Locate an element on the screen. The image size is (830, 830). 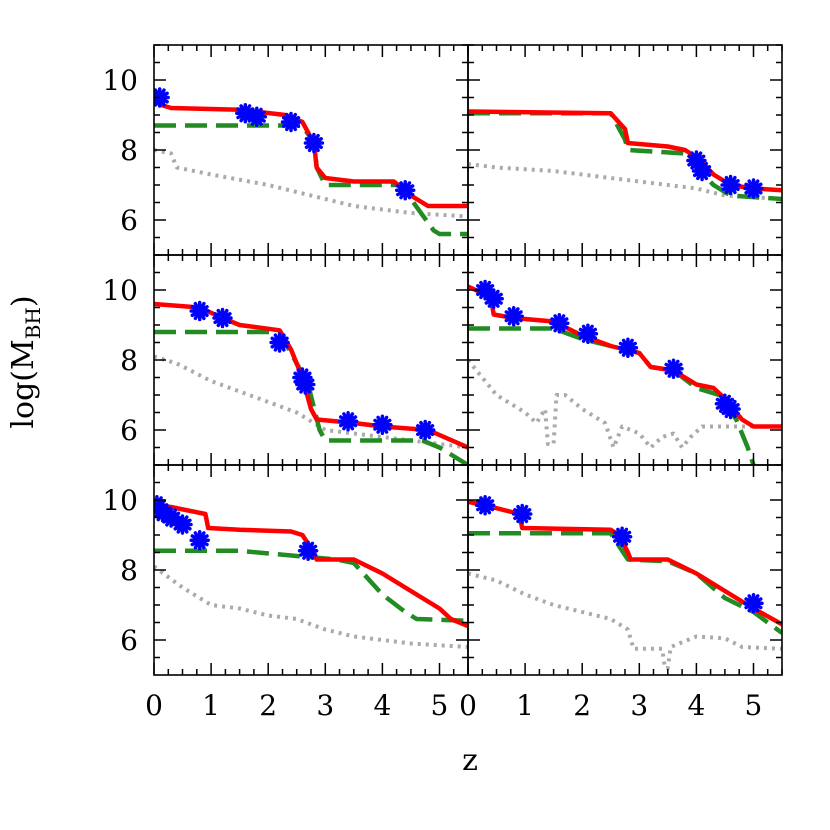
panel-5-data is located at coordinates (311, 572).